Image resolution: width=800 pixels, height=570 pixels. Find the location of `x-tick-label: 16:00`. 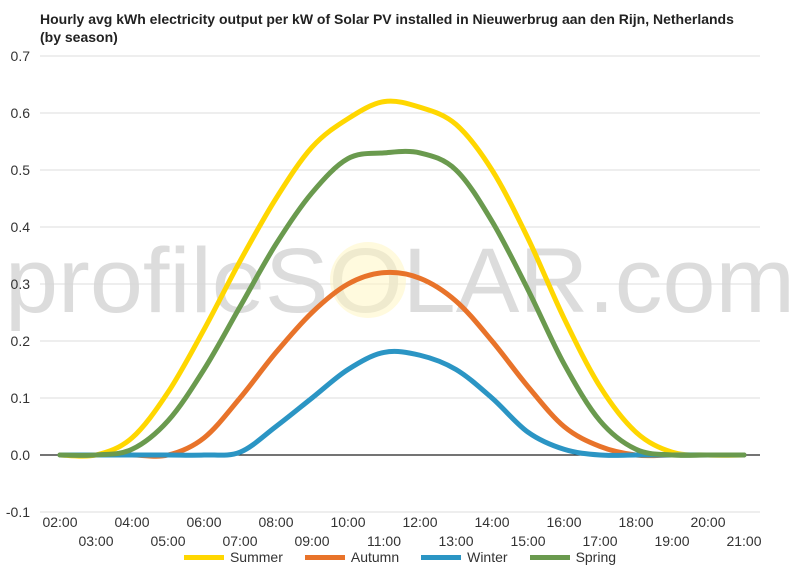

x-tick-label: 16:00 is located at coordinates (563, 522).